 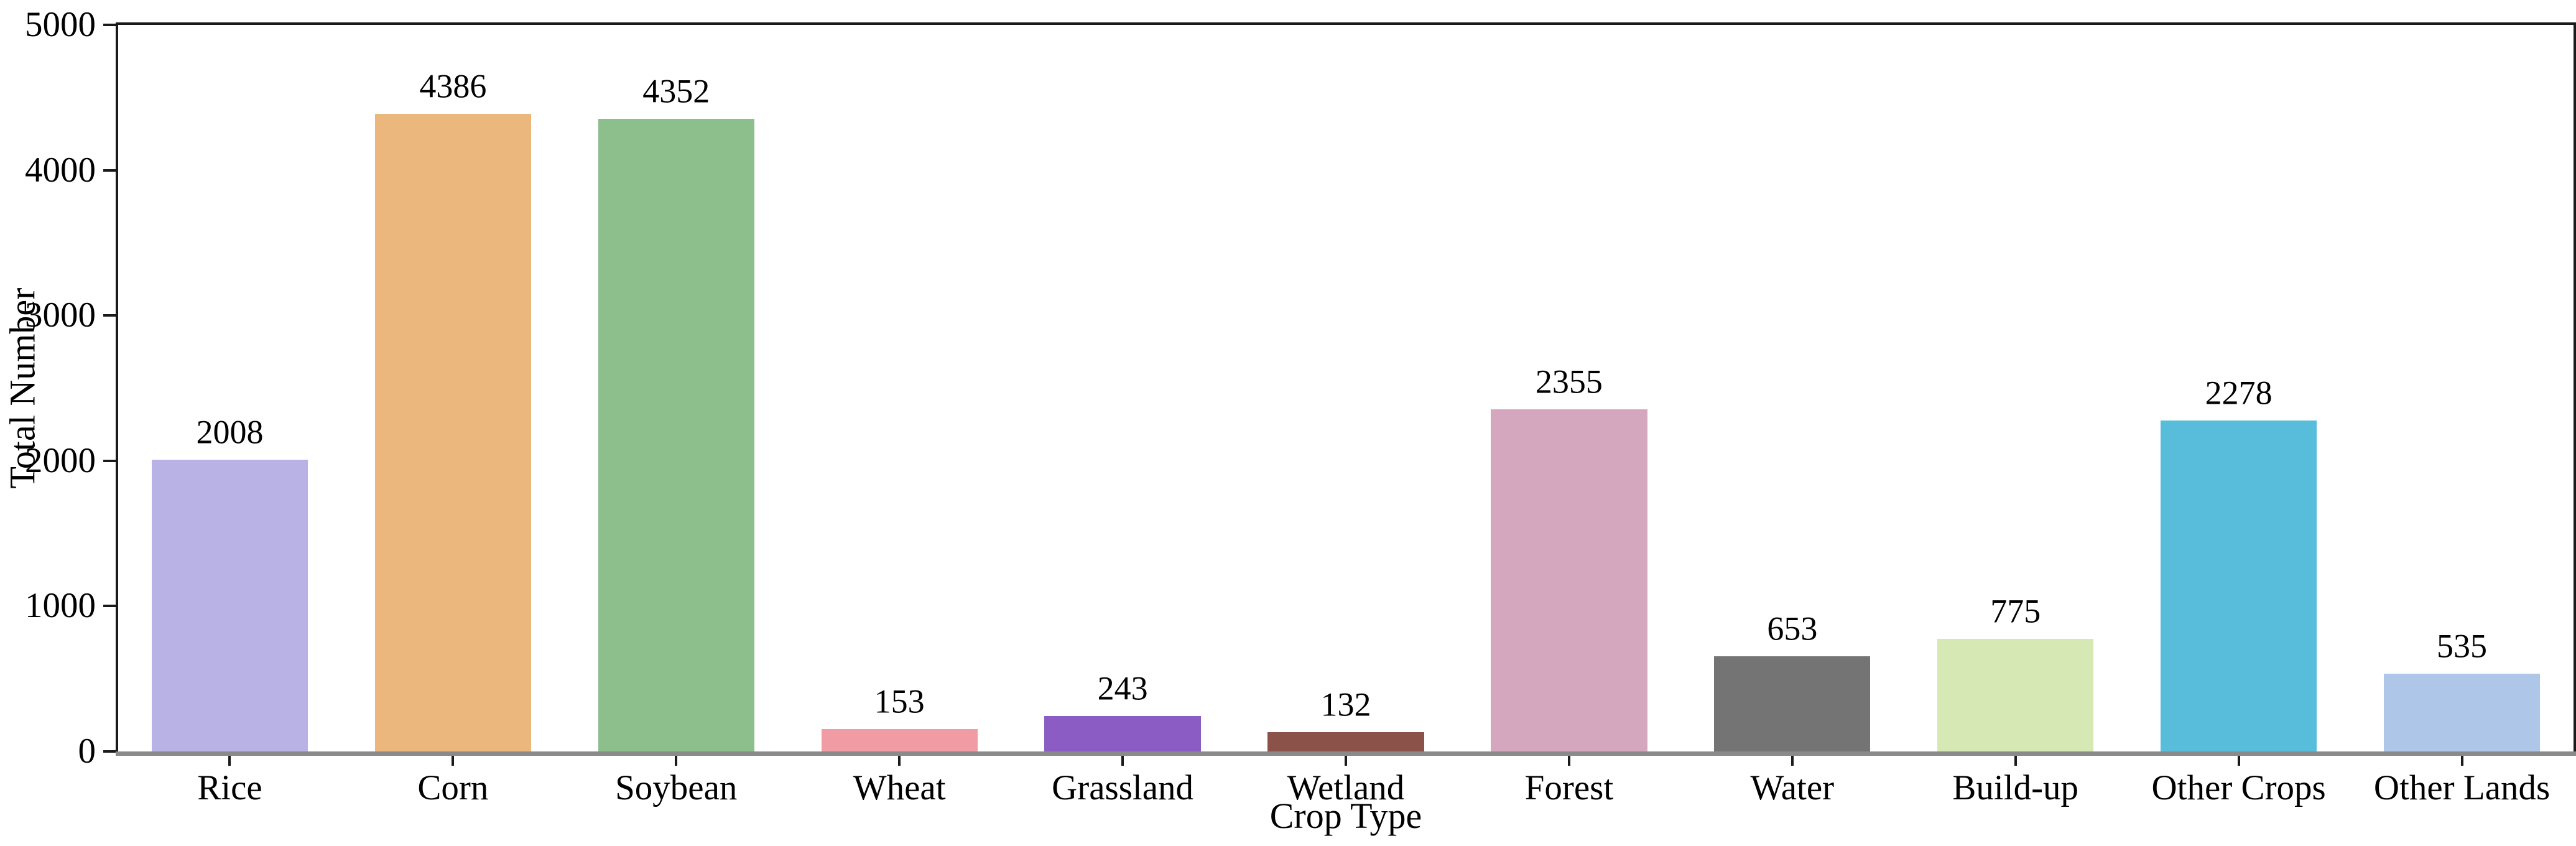 What do you see at coordinates (61, 315) in the screenshot?
I see `y-tick-label: 3000` at bounding box center [61, 315].